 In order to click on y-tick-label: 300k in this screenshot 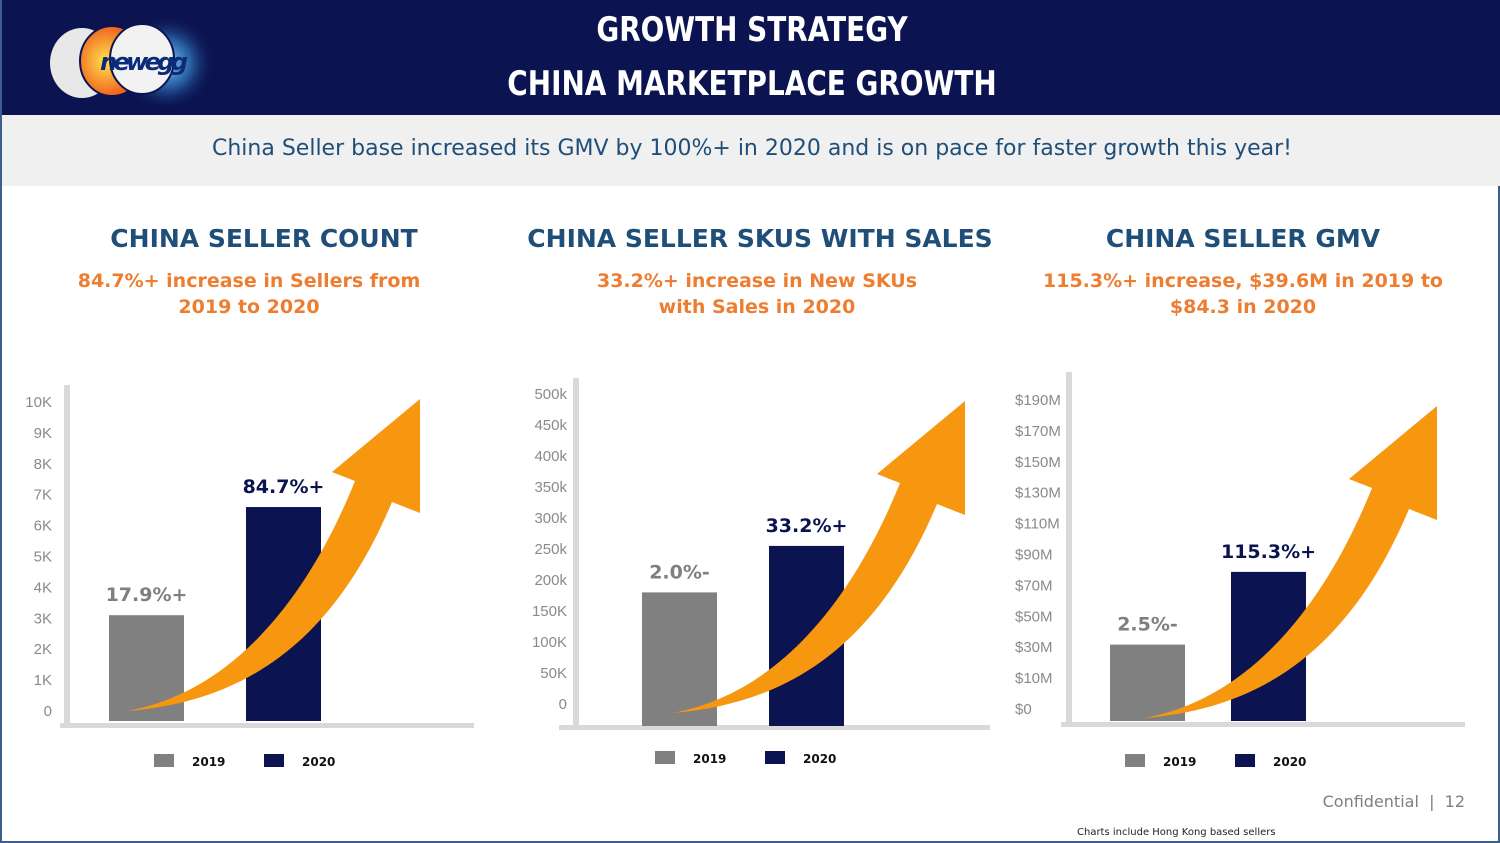, I will do `click(550, 518)`.